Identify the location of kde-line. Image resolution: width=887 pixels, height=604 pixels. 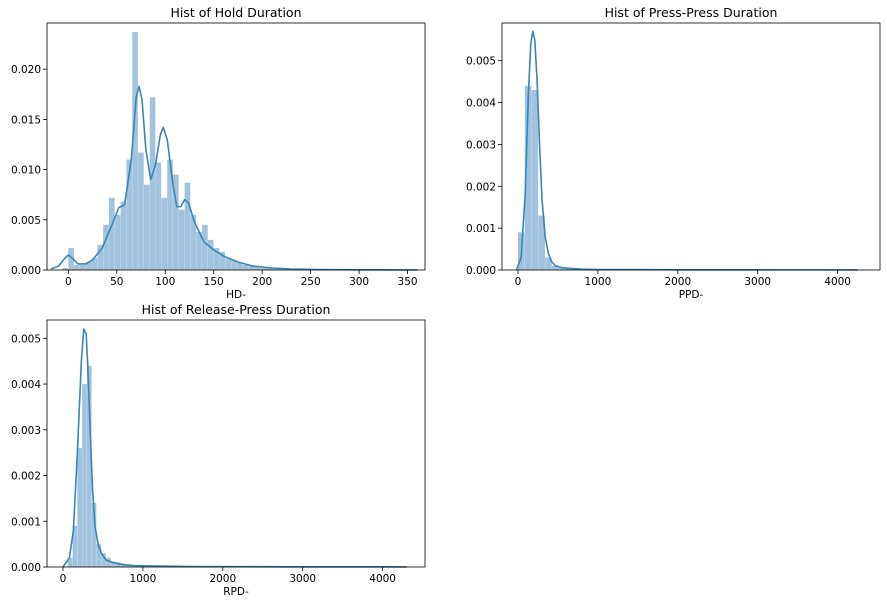
(234, 178).